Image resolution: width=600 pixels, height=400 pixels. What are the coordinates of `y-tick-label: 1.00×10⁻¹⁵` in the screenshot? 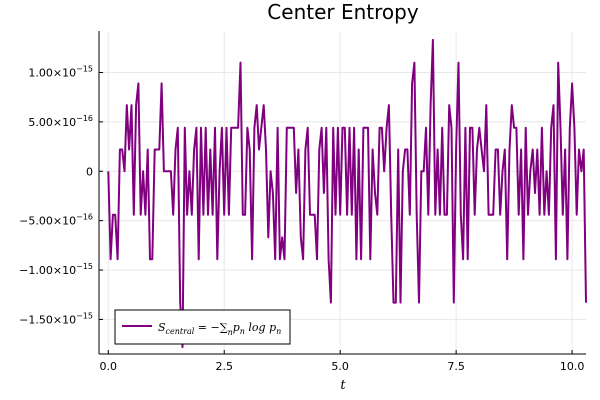 It's located at (60, 71).